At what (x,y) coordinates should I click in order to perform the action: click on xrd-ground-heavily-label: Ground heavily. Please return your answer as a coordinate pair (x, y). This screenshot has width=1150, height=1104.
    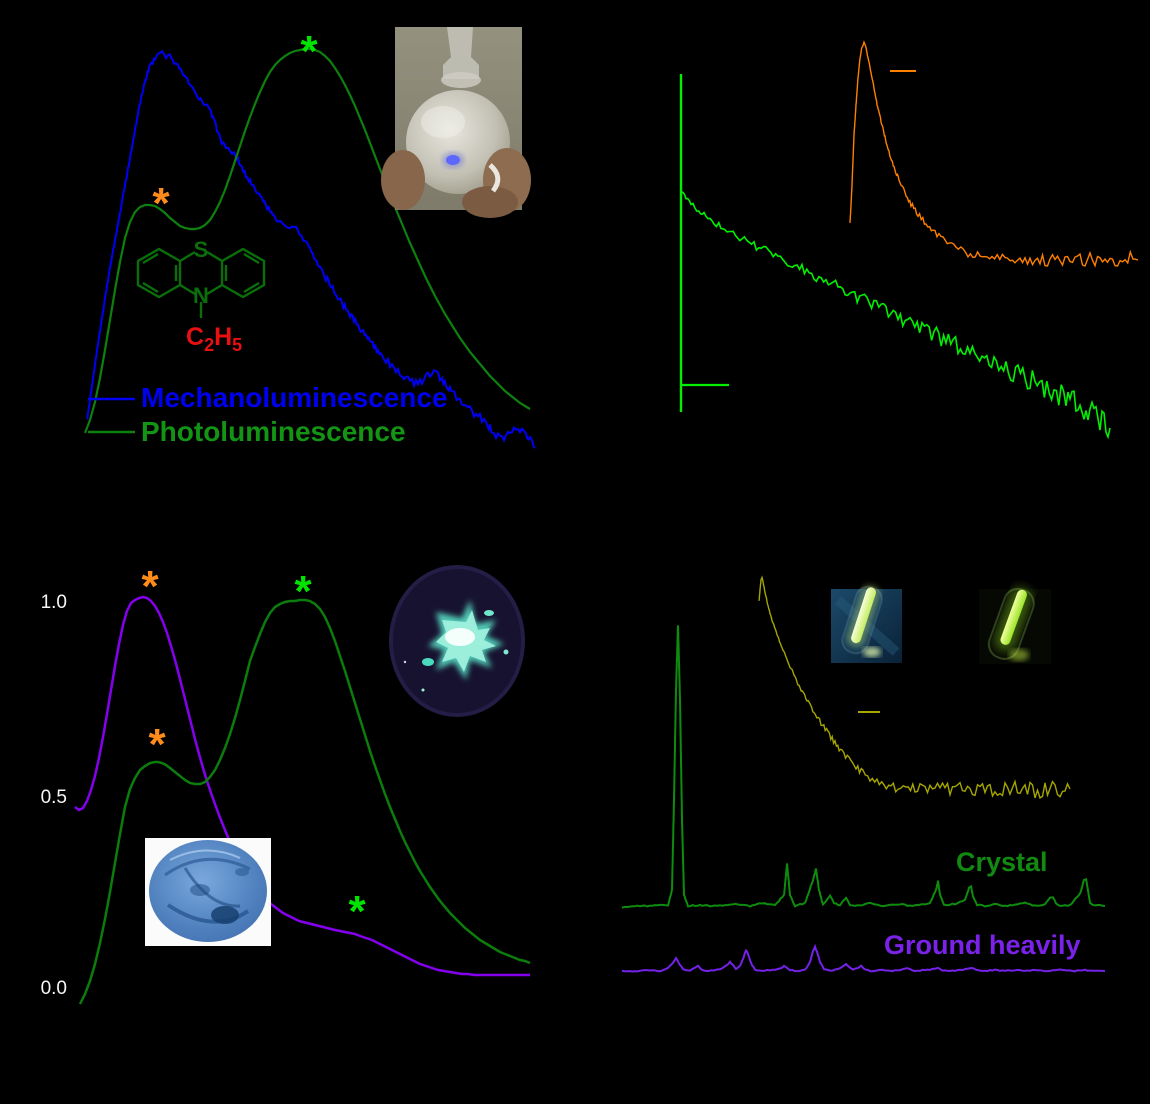
    Looking at the image, I should click on (982, 945).